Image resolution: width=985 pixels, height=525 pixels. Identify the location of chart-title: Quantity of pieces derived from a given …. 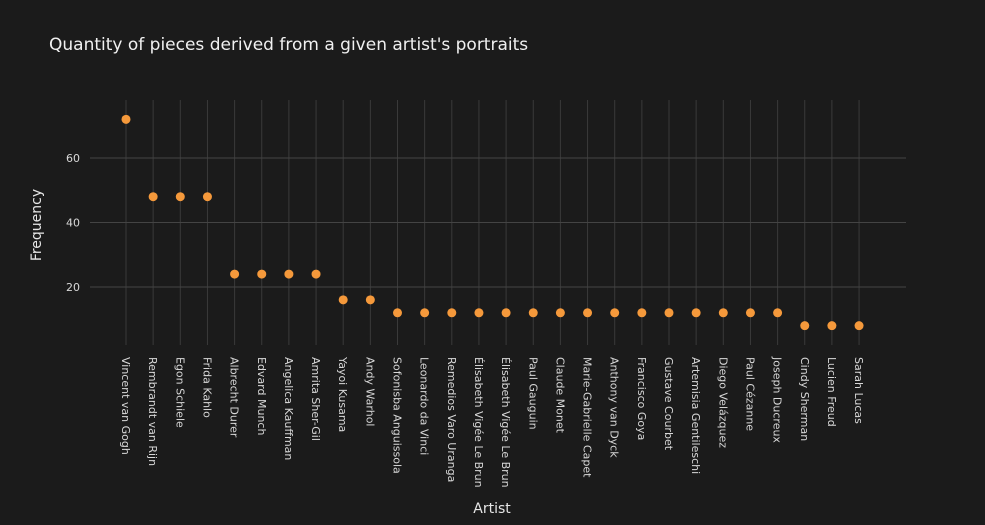
(288, 45).